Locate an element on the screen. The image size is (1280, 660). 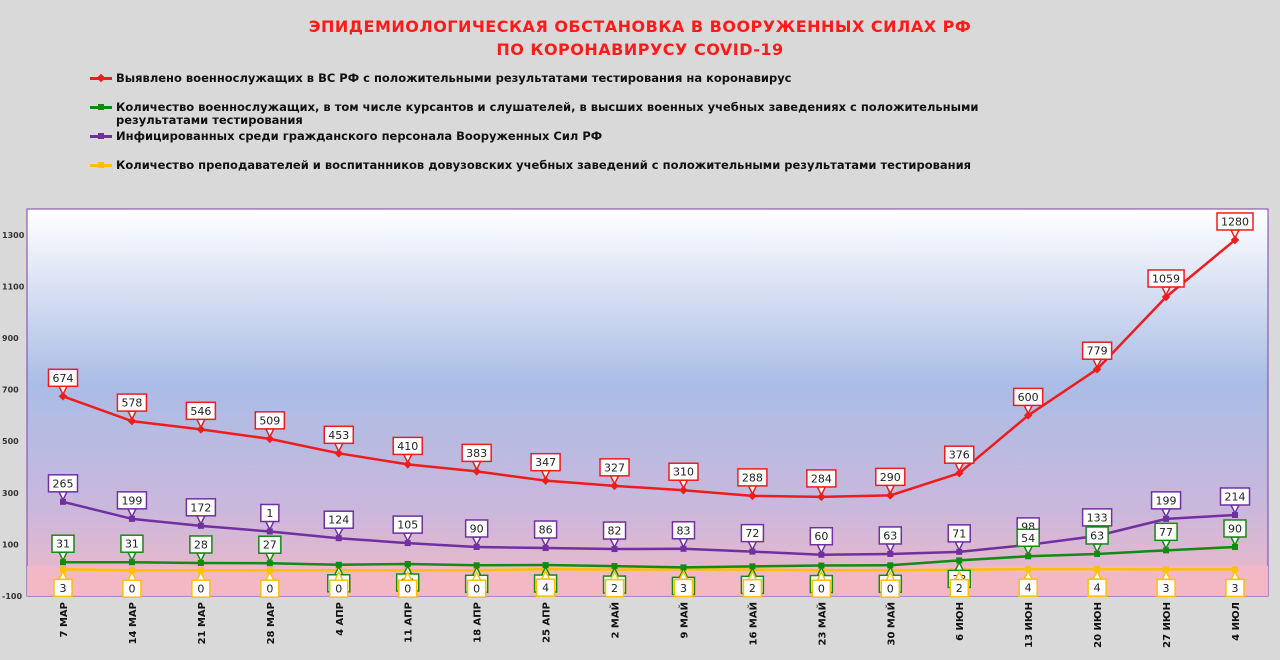
data-label-text: 86 is located at coordinates (546, 530).